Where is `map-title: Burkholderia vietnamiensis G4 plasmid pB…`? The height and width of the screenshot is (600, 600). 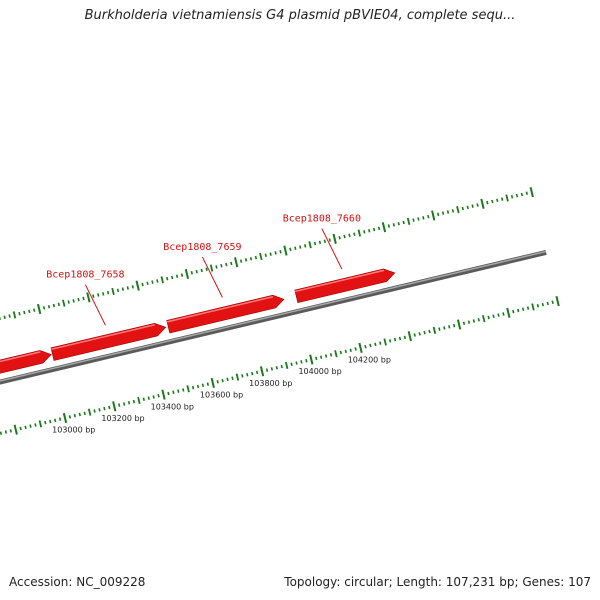 map-title: Burkholderia vietnamiensis G4 plasmid pB… is located at coordinates (300, 15).